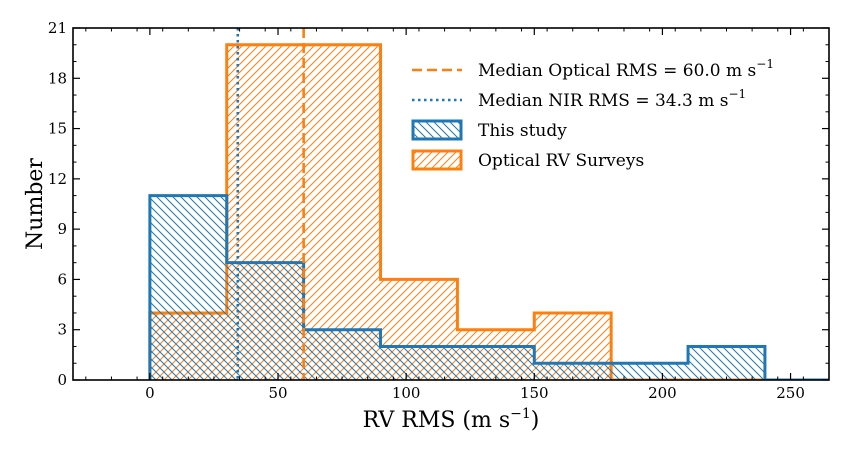 This screenshot has height=454, width=851. What do you see at coordinates (62, 279) in the screenshot?
I see `y-tick-label: 6` at bounding box center [62, 279].